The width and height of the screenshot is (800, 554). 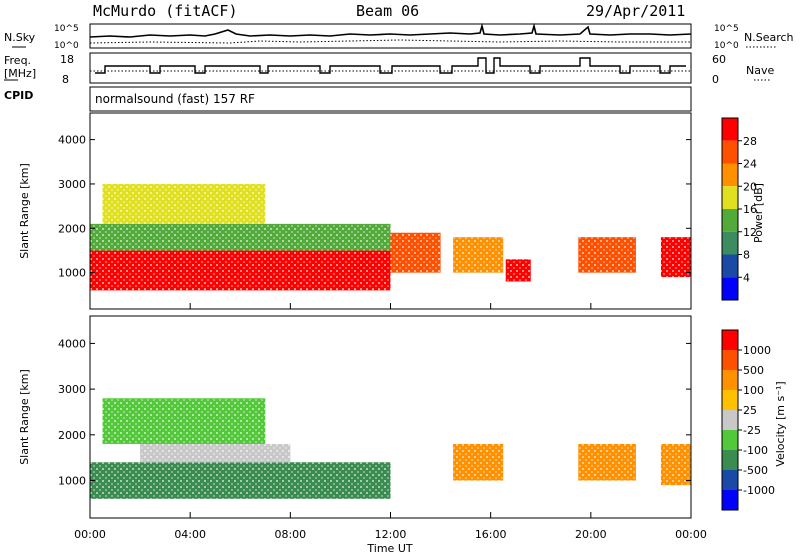 What do you see at coordinates (746, 277) in the screenshot?
I see `power-colorbar-tick-label-0: 4` at bounding box center [746, 277].